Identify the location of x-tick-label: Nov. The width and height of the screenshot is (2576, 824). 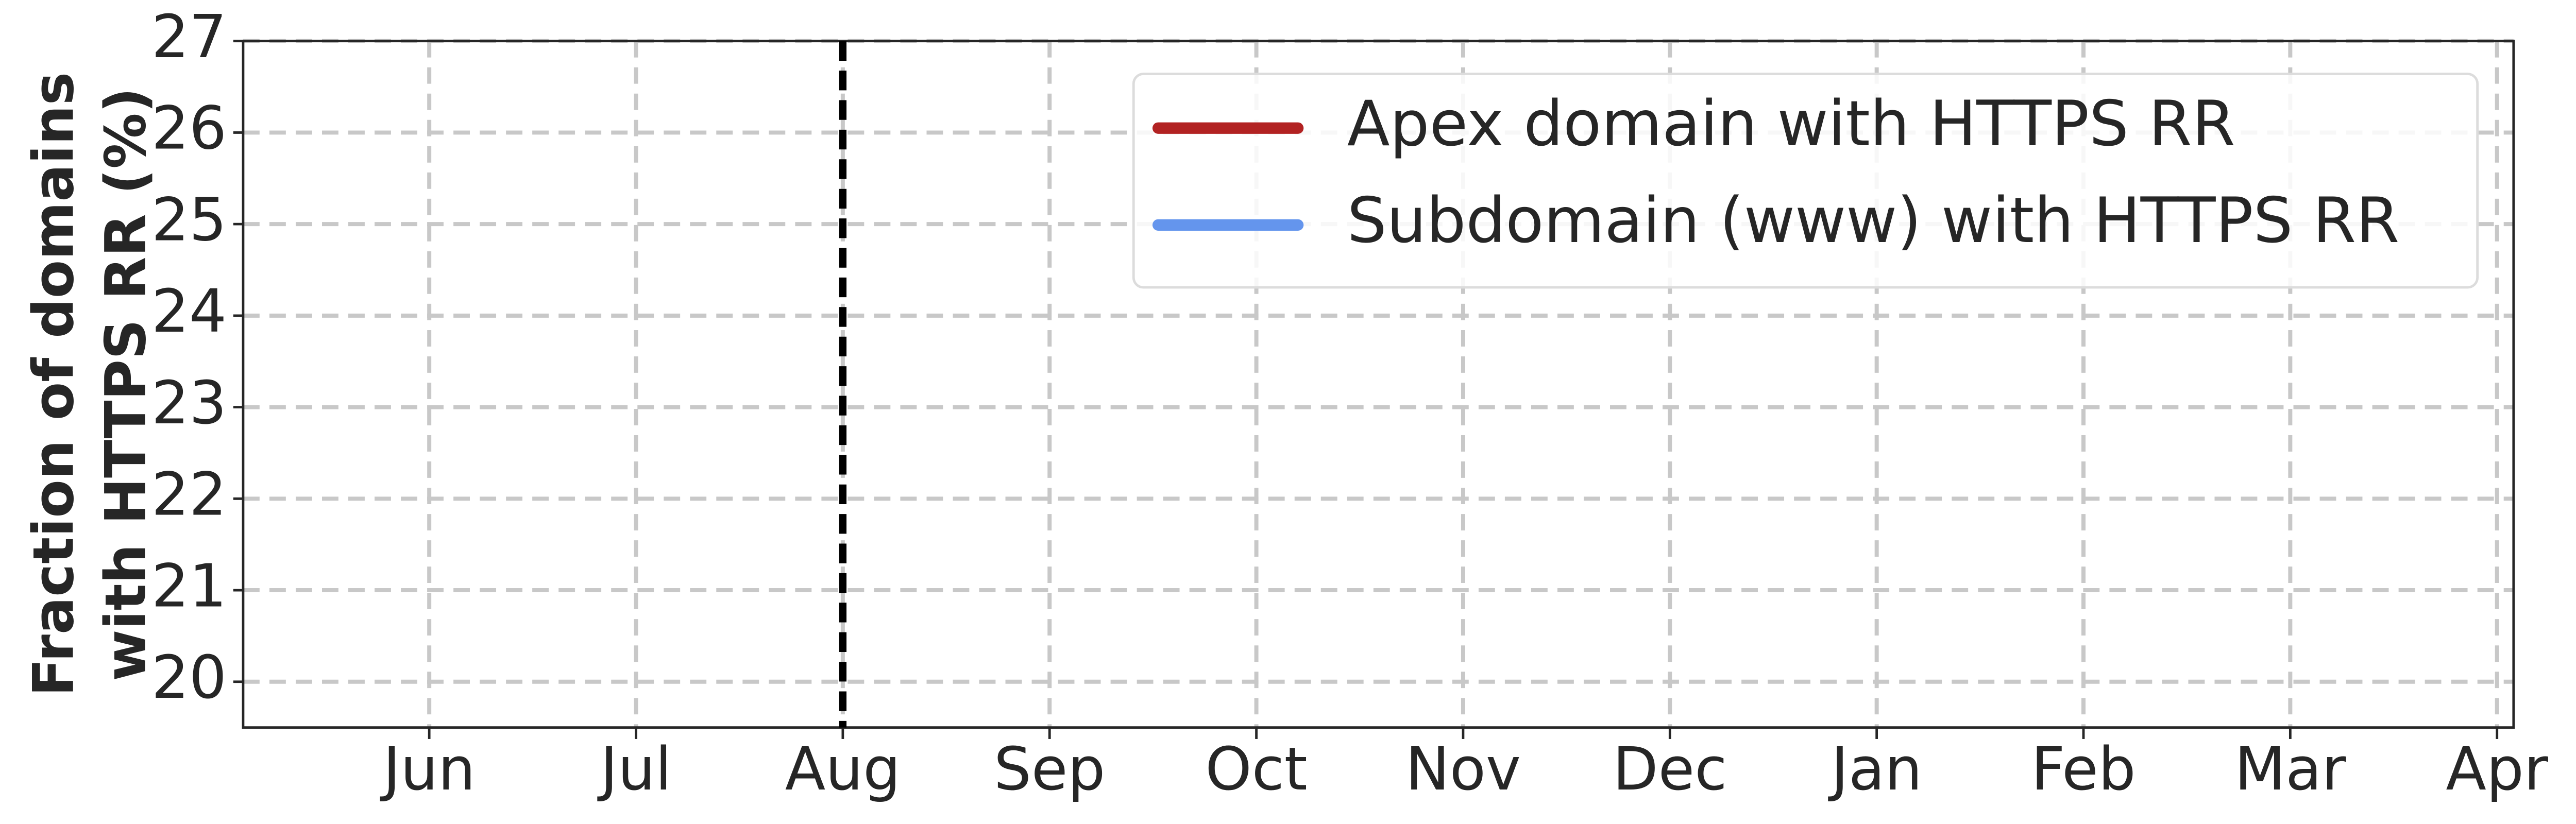
(1463, 769).